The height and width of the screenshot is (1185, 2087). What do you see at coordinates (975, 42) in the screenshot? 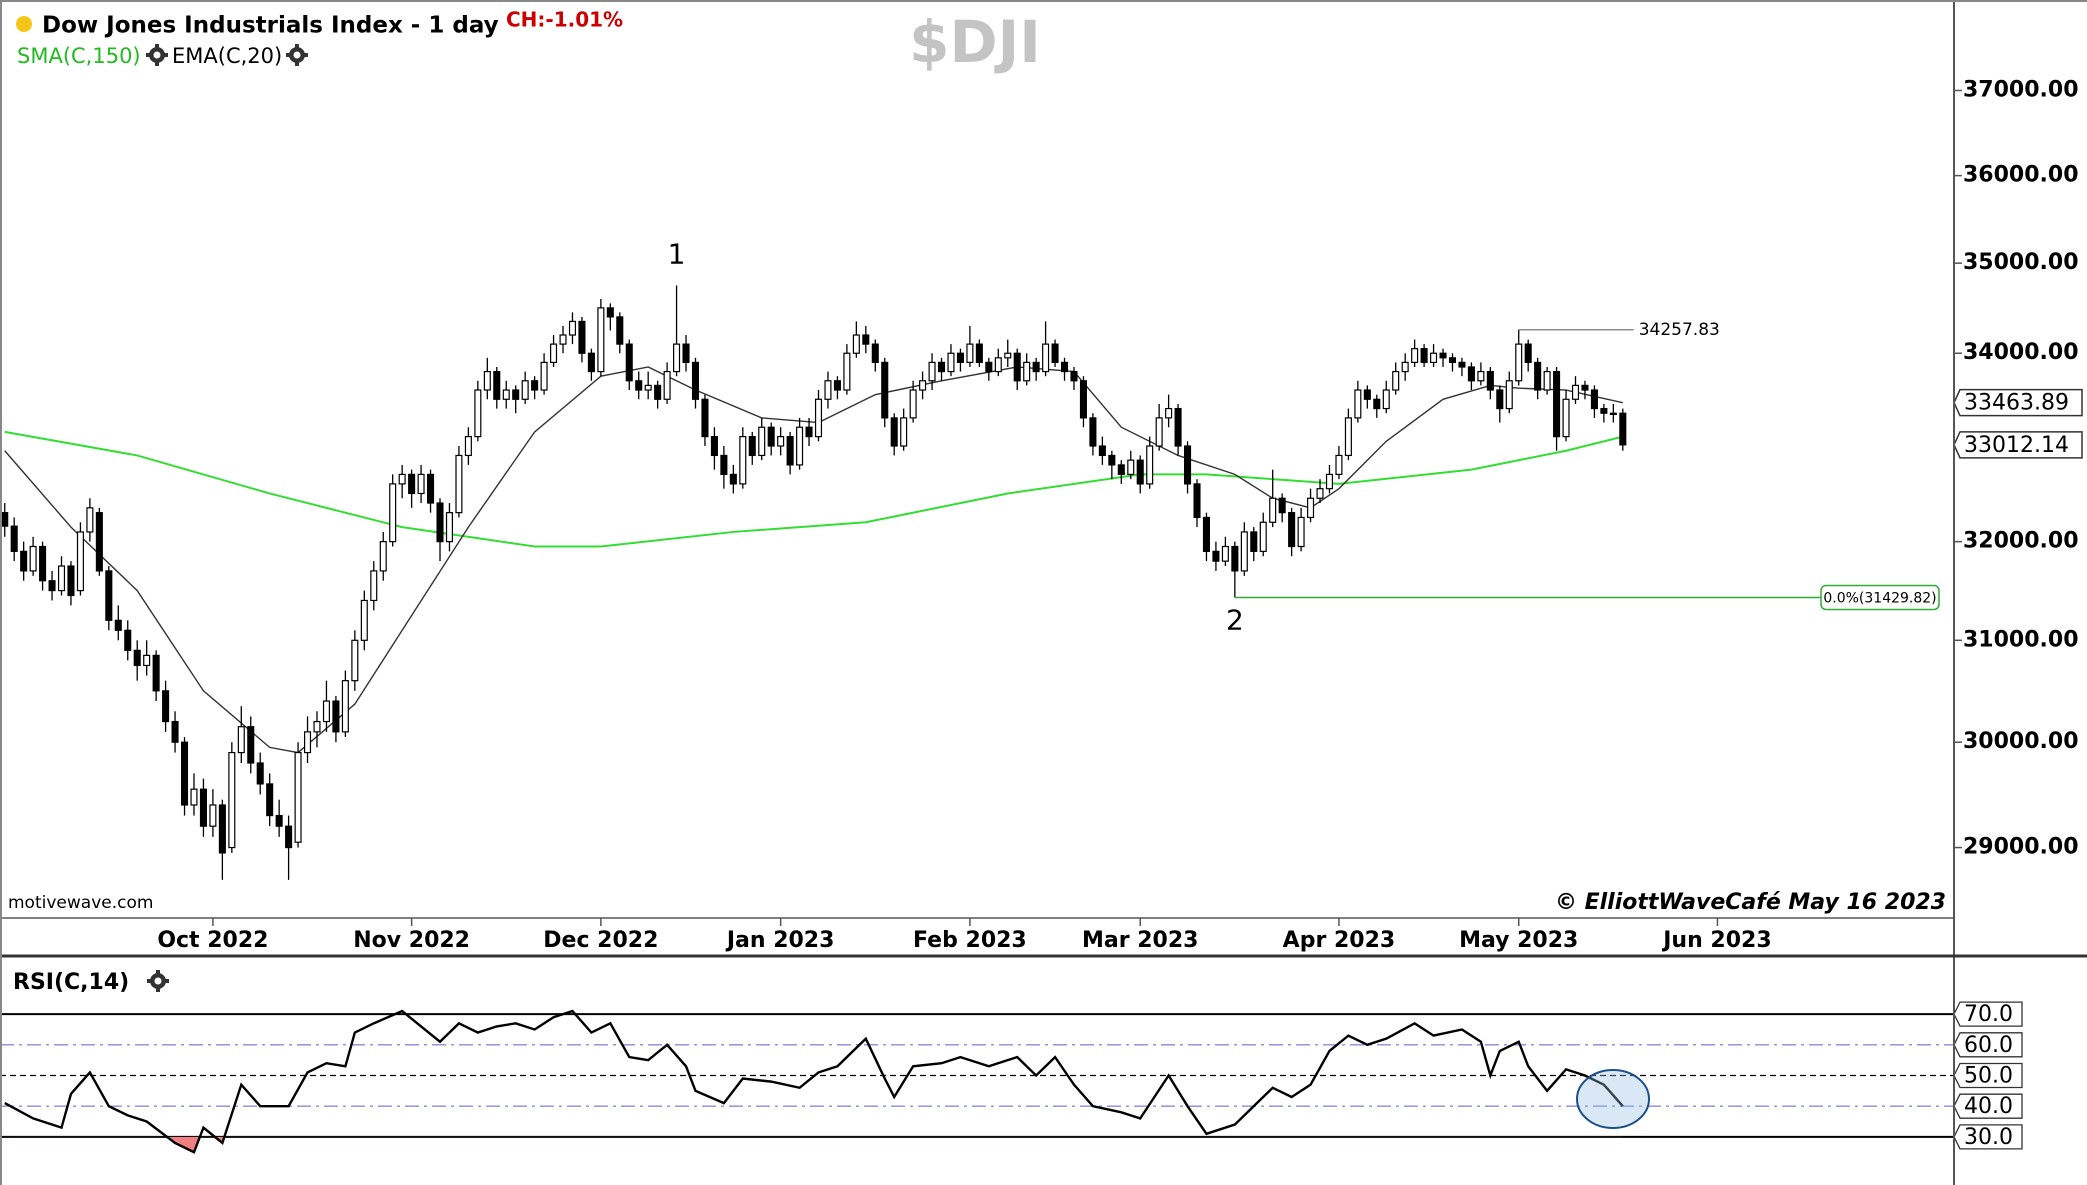
I see `watermark: $DJI` at bounding box center [975, 42].